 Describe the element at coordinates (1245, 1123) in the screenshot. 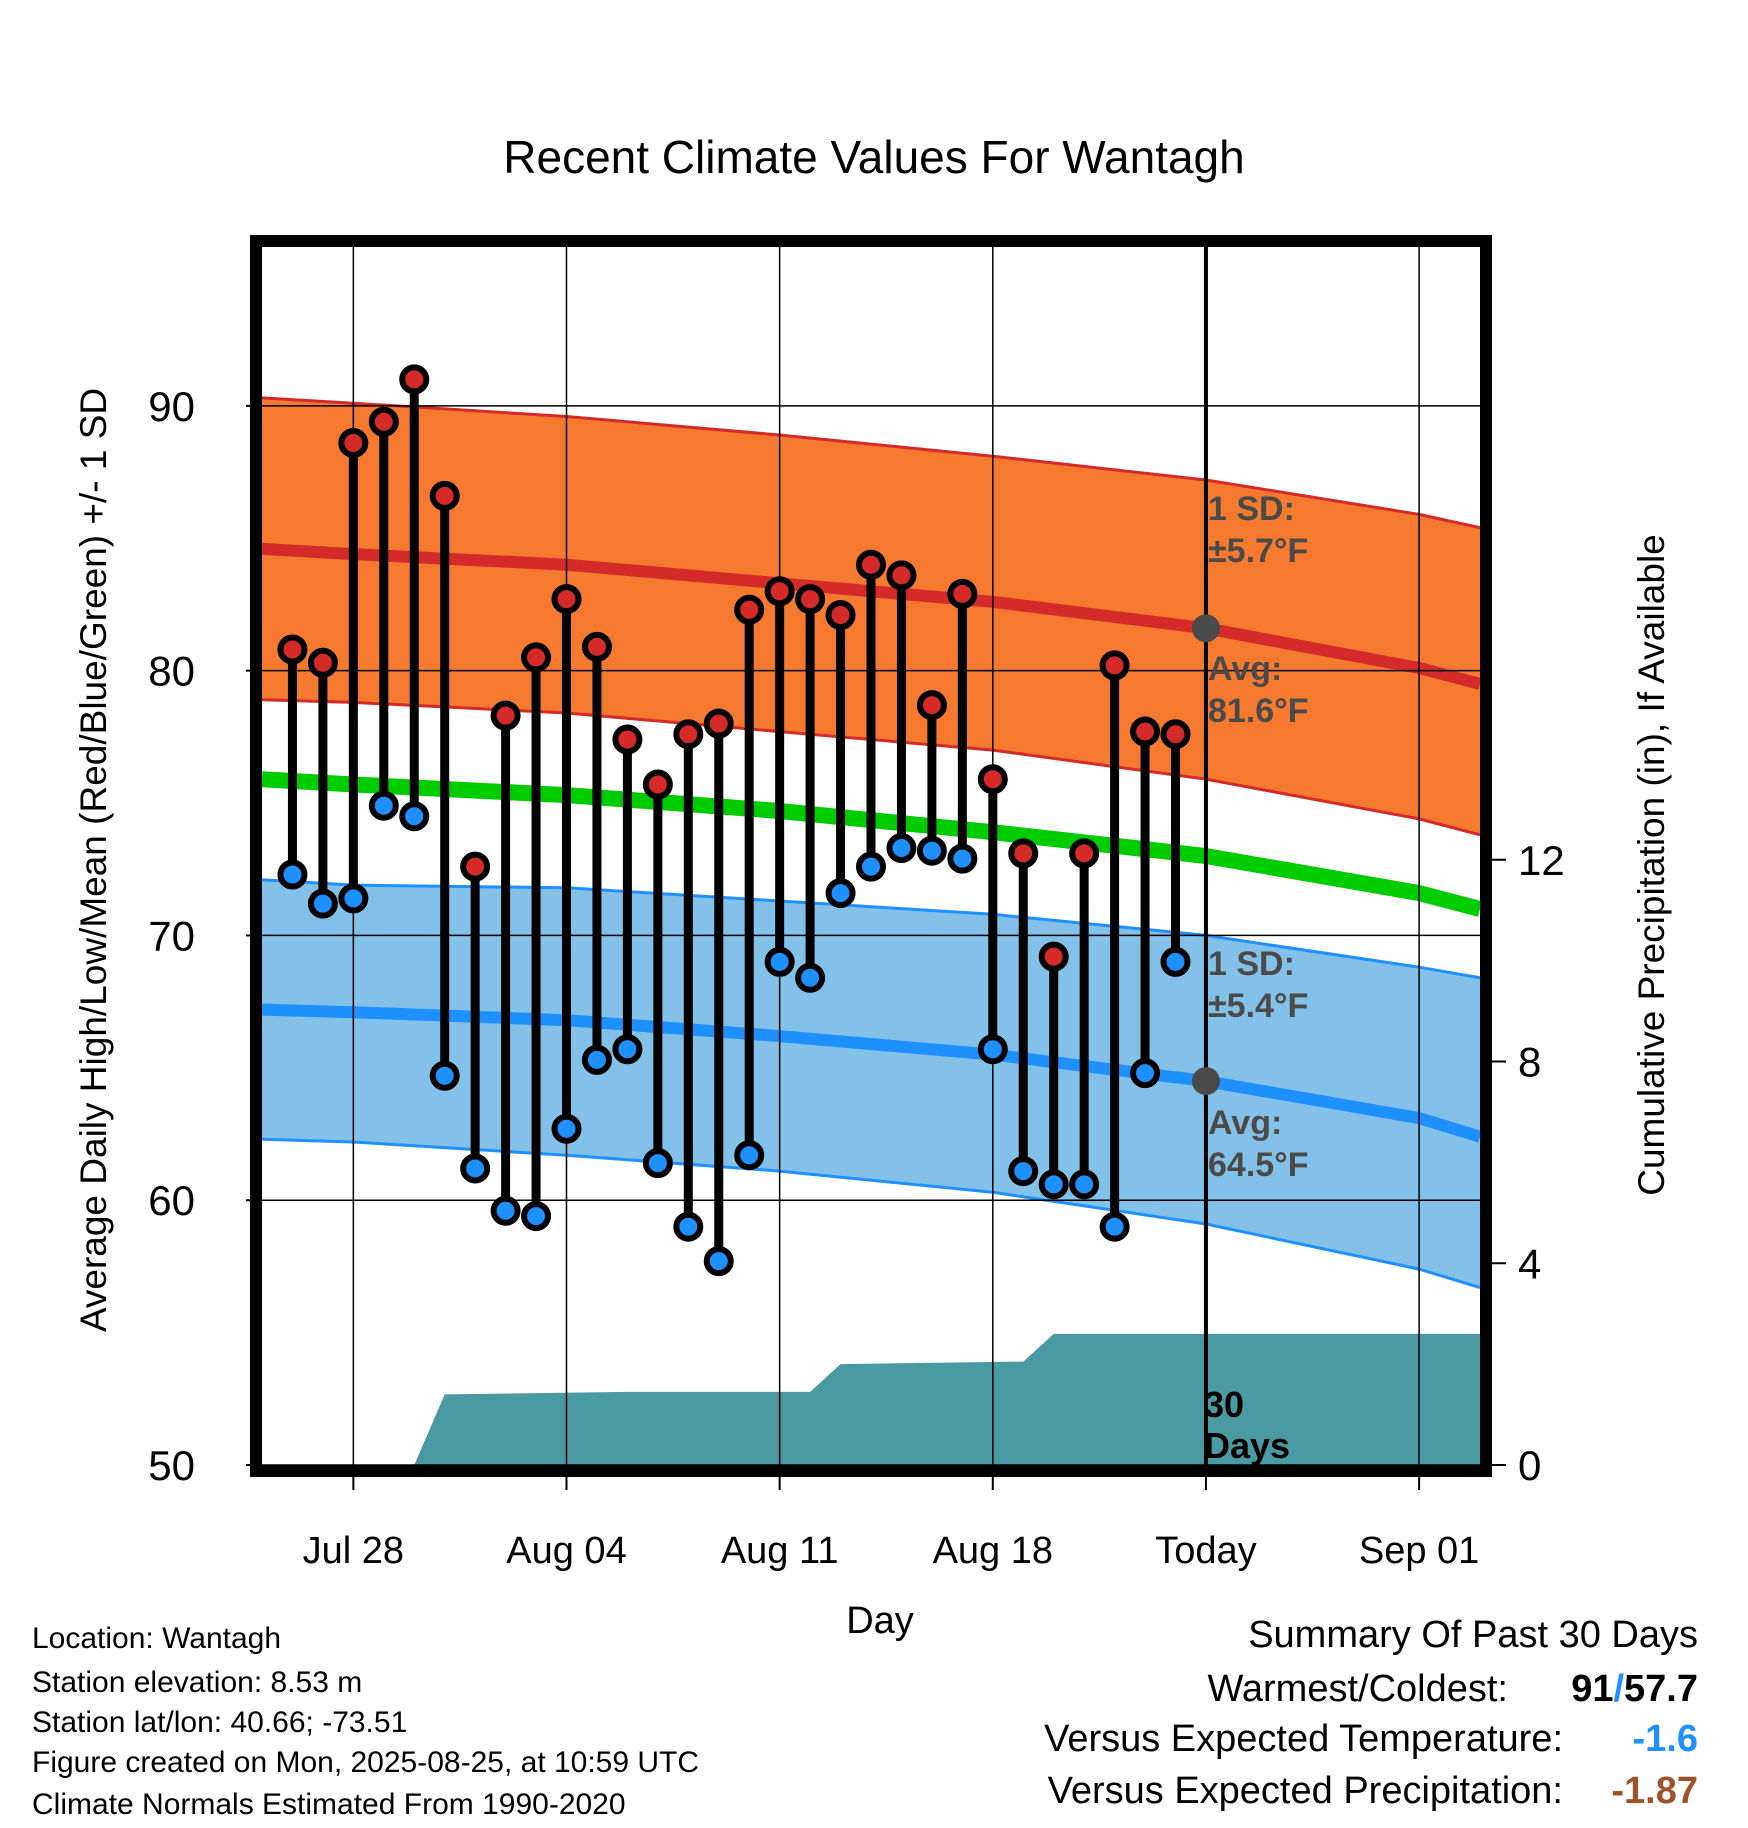

I see `low-avg-label: Avg:` at that location.